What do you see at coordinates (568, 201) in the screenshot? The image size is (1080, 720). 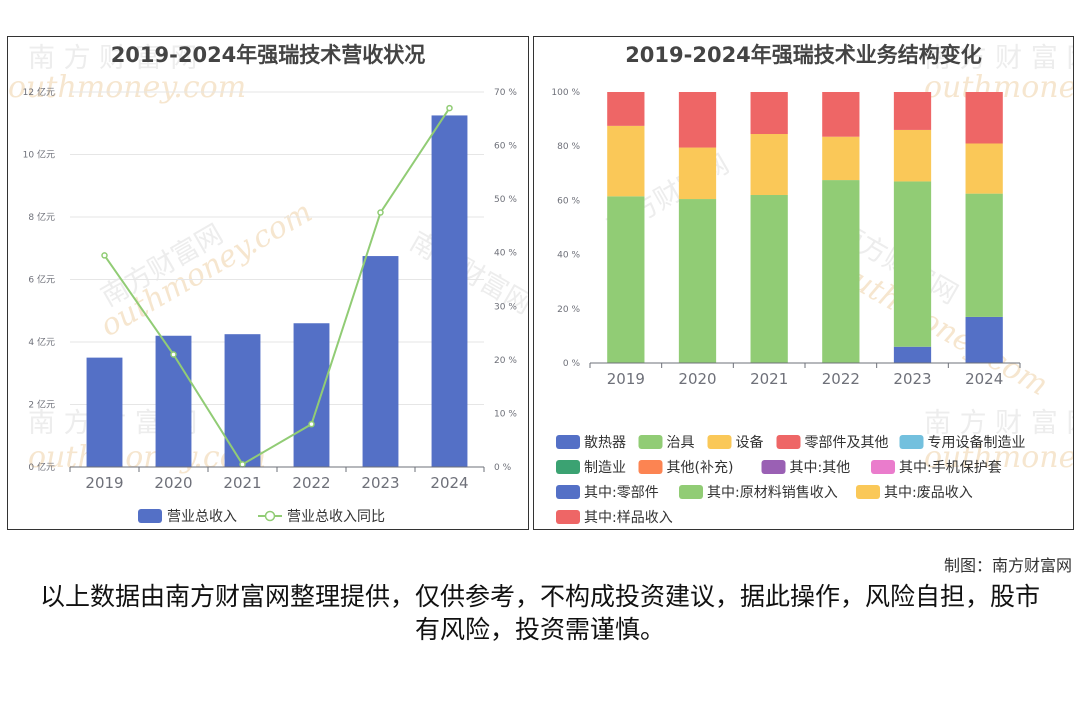 I see `y-tick-label: 60 %` at bounding box center [568, 201].